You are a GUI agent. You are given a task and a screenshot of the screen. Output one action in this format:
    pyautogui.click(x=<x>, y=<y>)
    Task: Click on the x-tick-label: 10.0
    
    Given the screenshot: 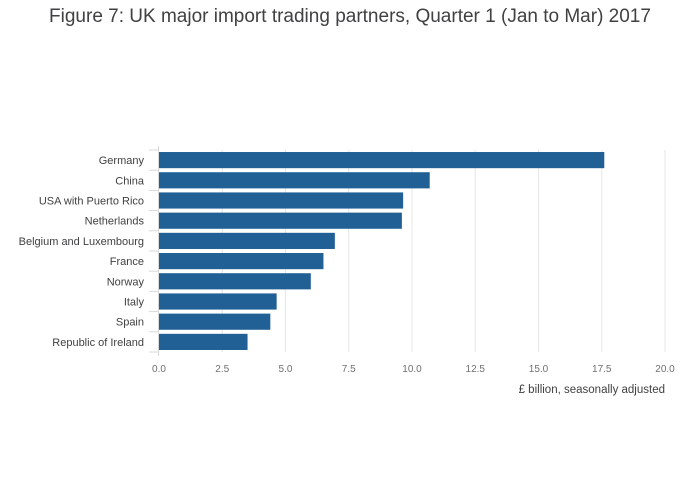 What is the action you would take?
    pyautogui.click(x=412, y=369)
    